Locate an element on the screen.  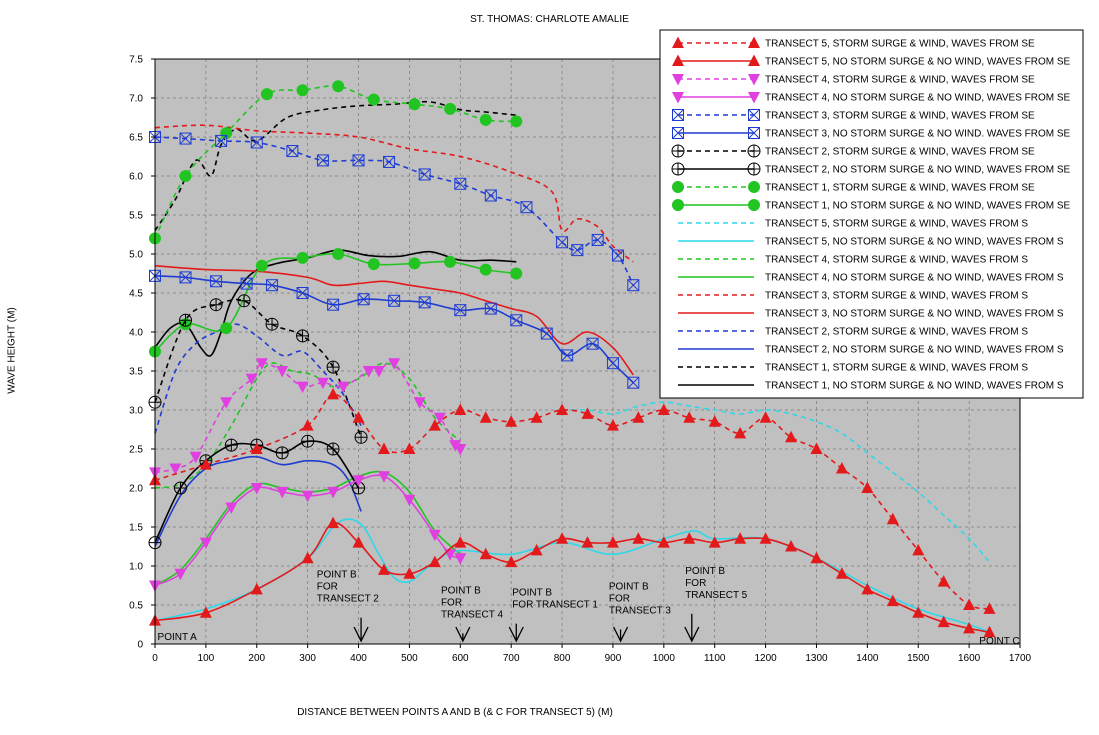
x-tick-label: 700 is located at coordinates (511, 658).